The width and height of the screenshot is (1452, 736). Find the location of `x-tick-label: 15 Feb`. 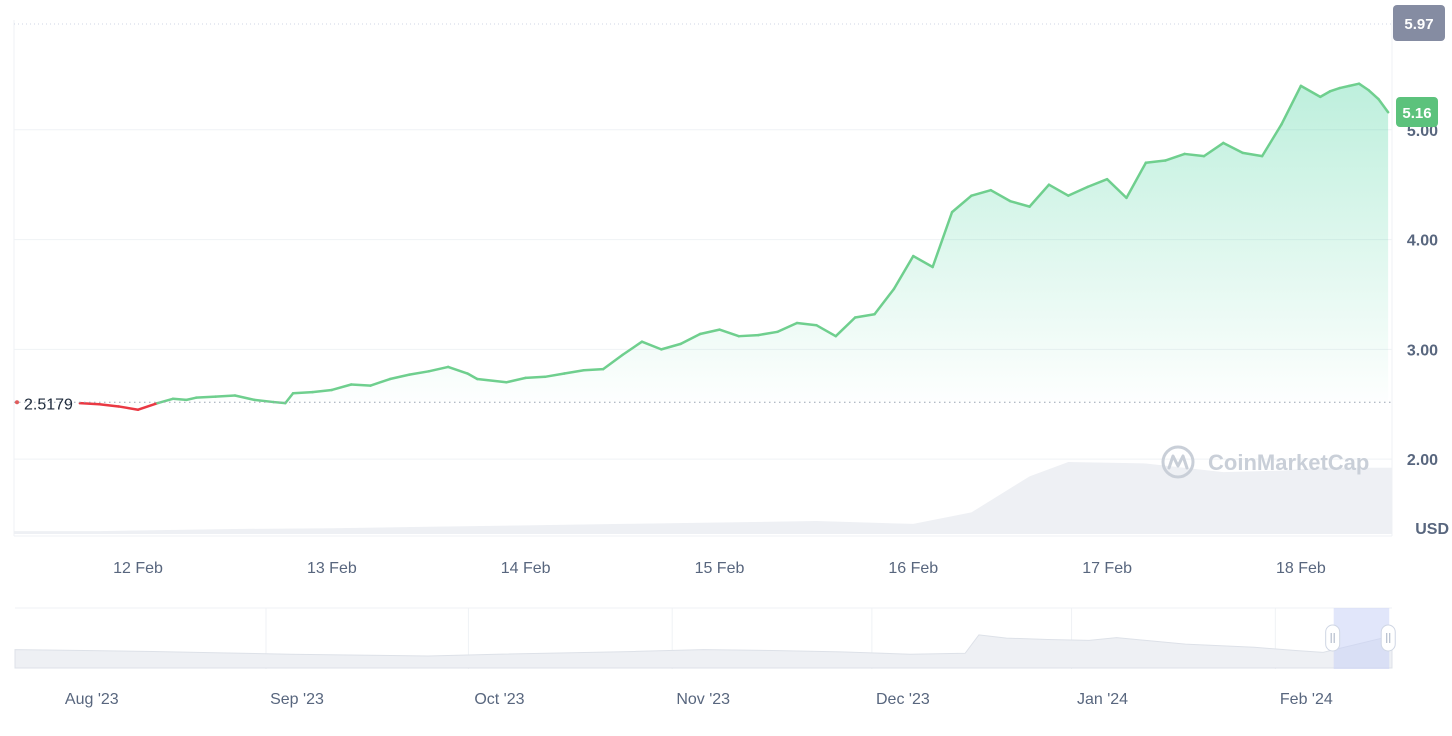

x-tick-label: 15 Feb is located at coordinates (720, 568).